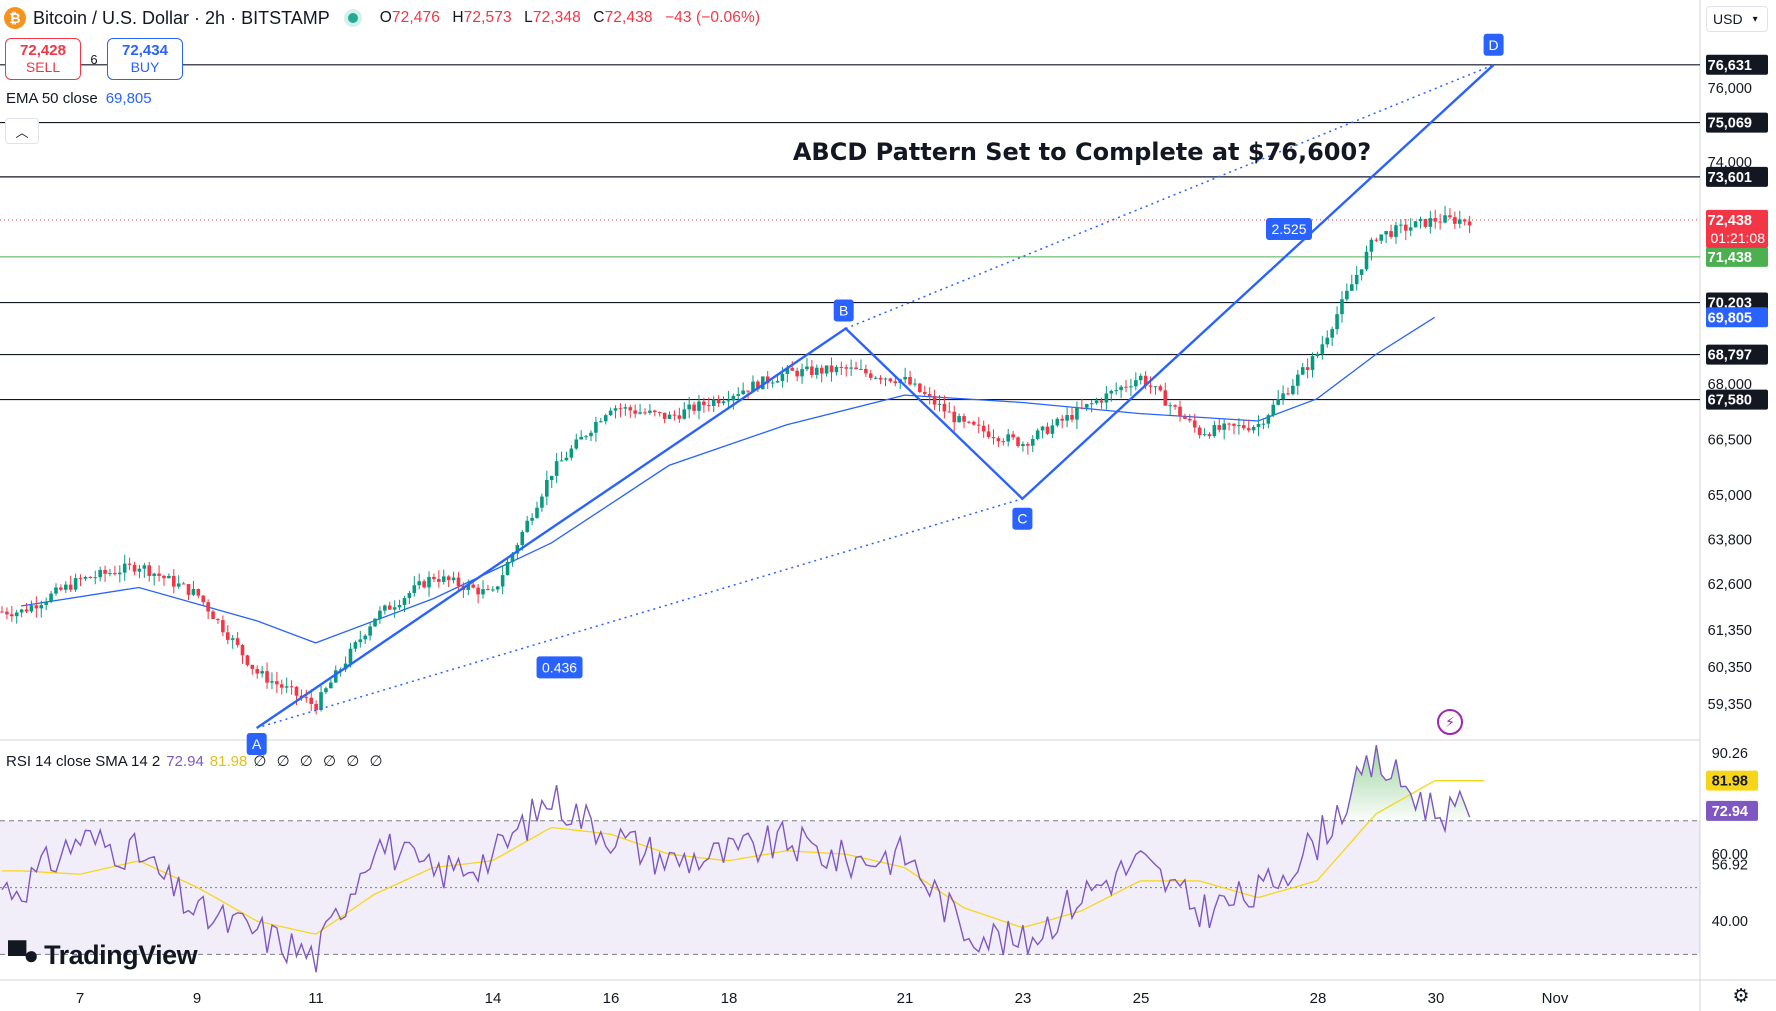 This screenshot has width=1776, height=1011. I want to click on time-tick-label: 23, so click(1023, 998).